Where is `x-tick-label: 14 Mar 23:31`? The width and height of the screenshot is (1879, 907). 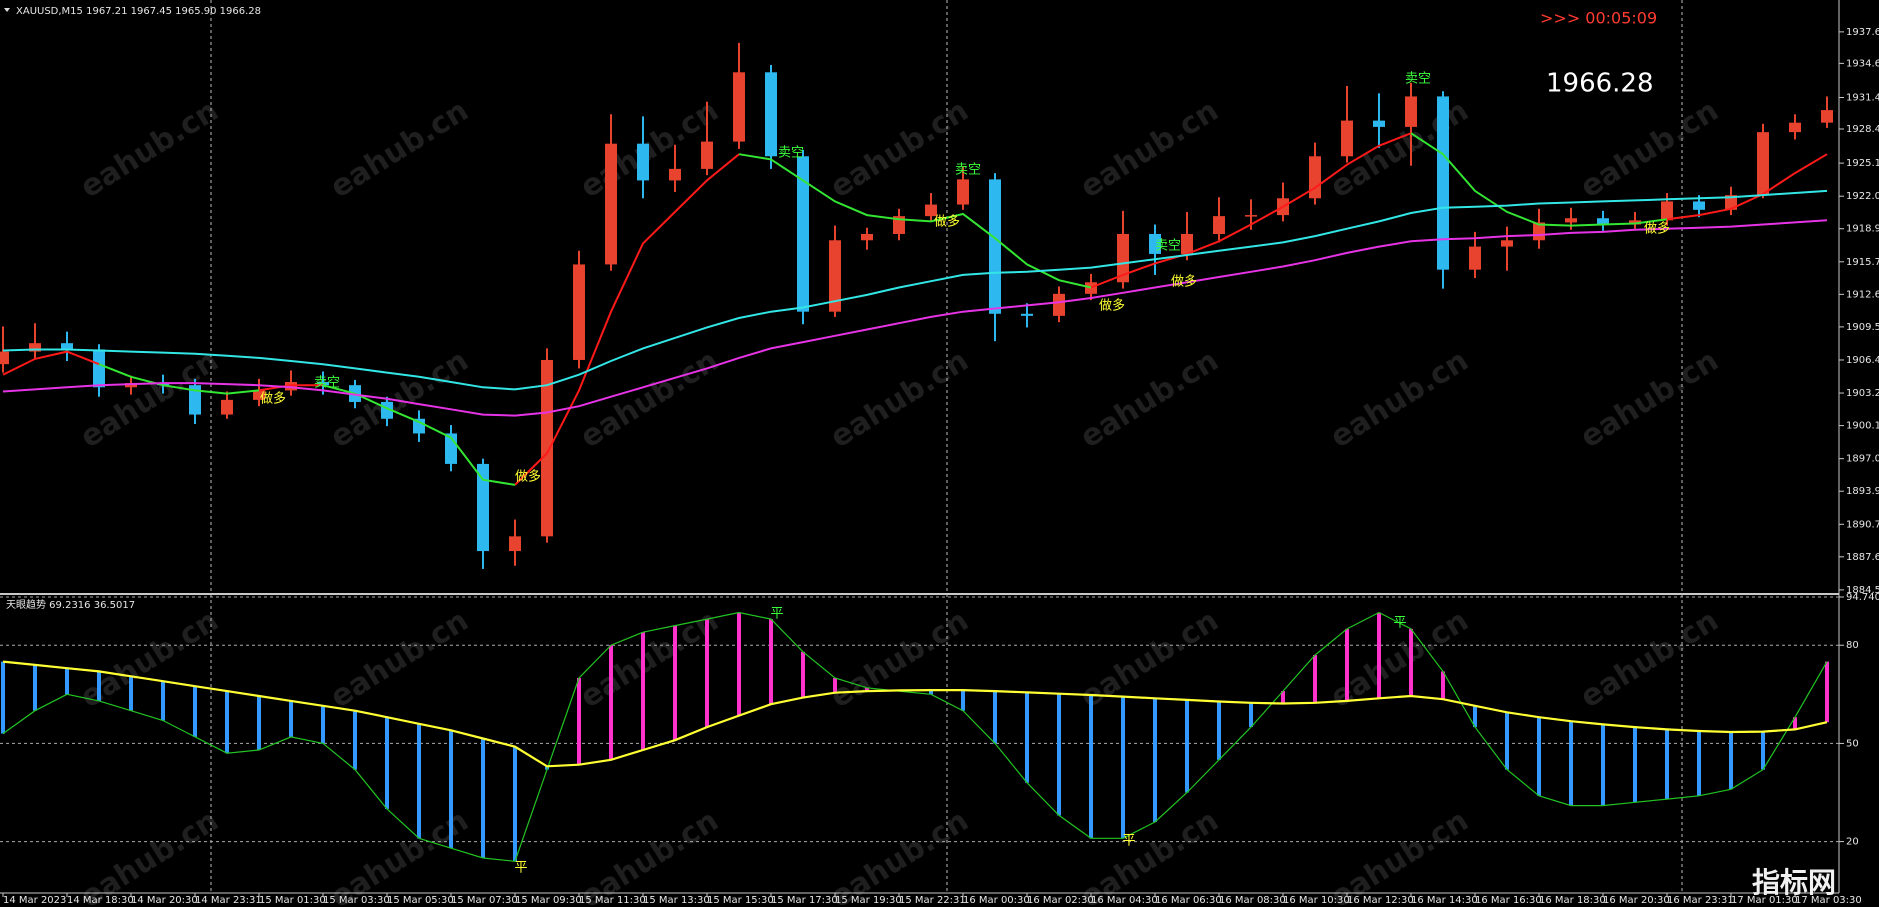 x-tick-label: 14 Mar 23:31 is located at coordinates (228, 900).